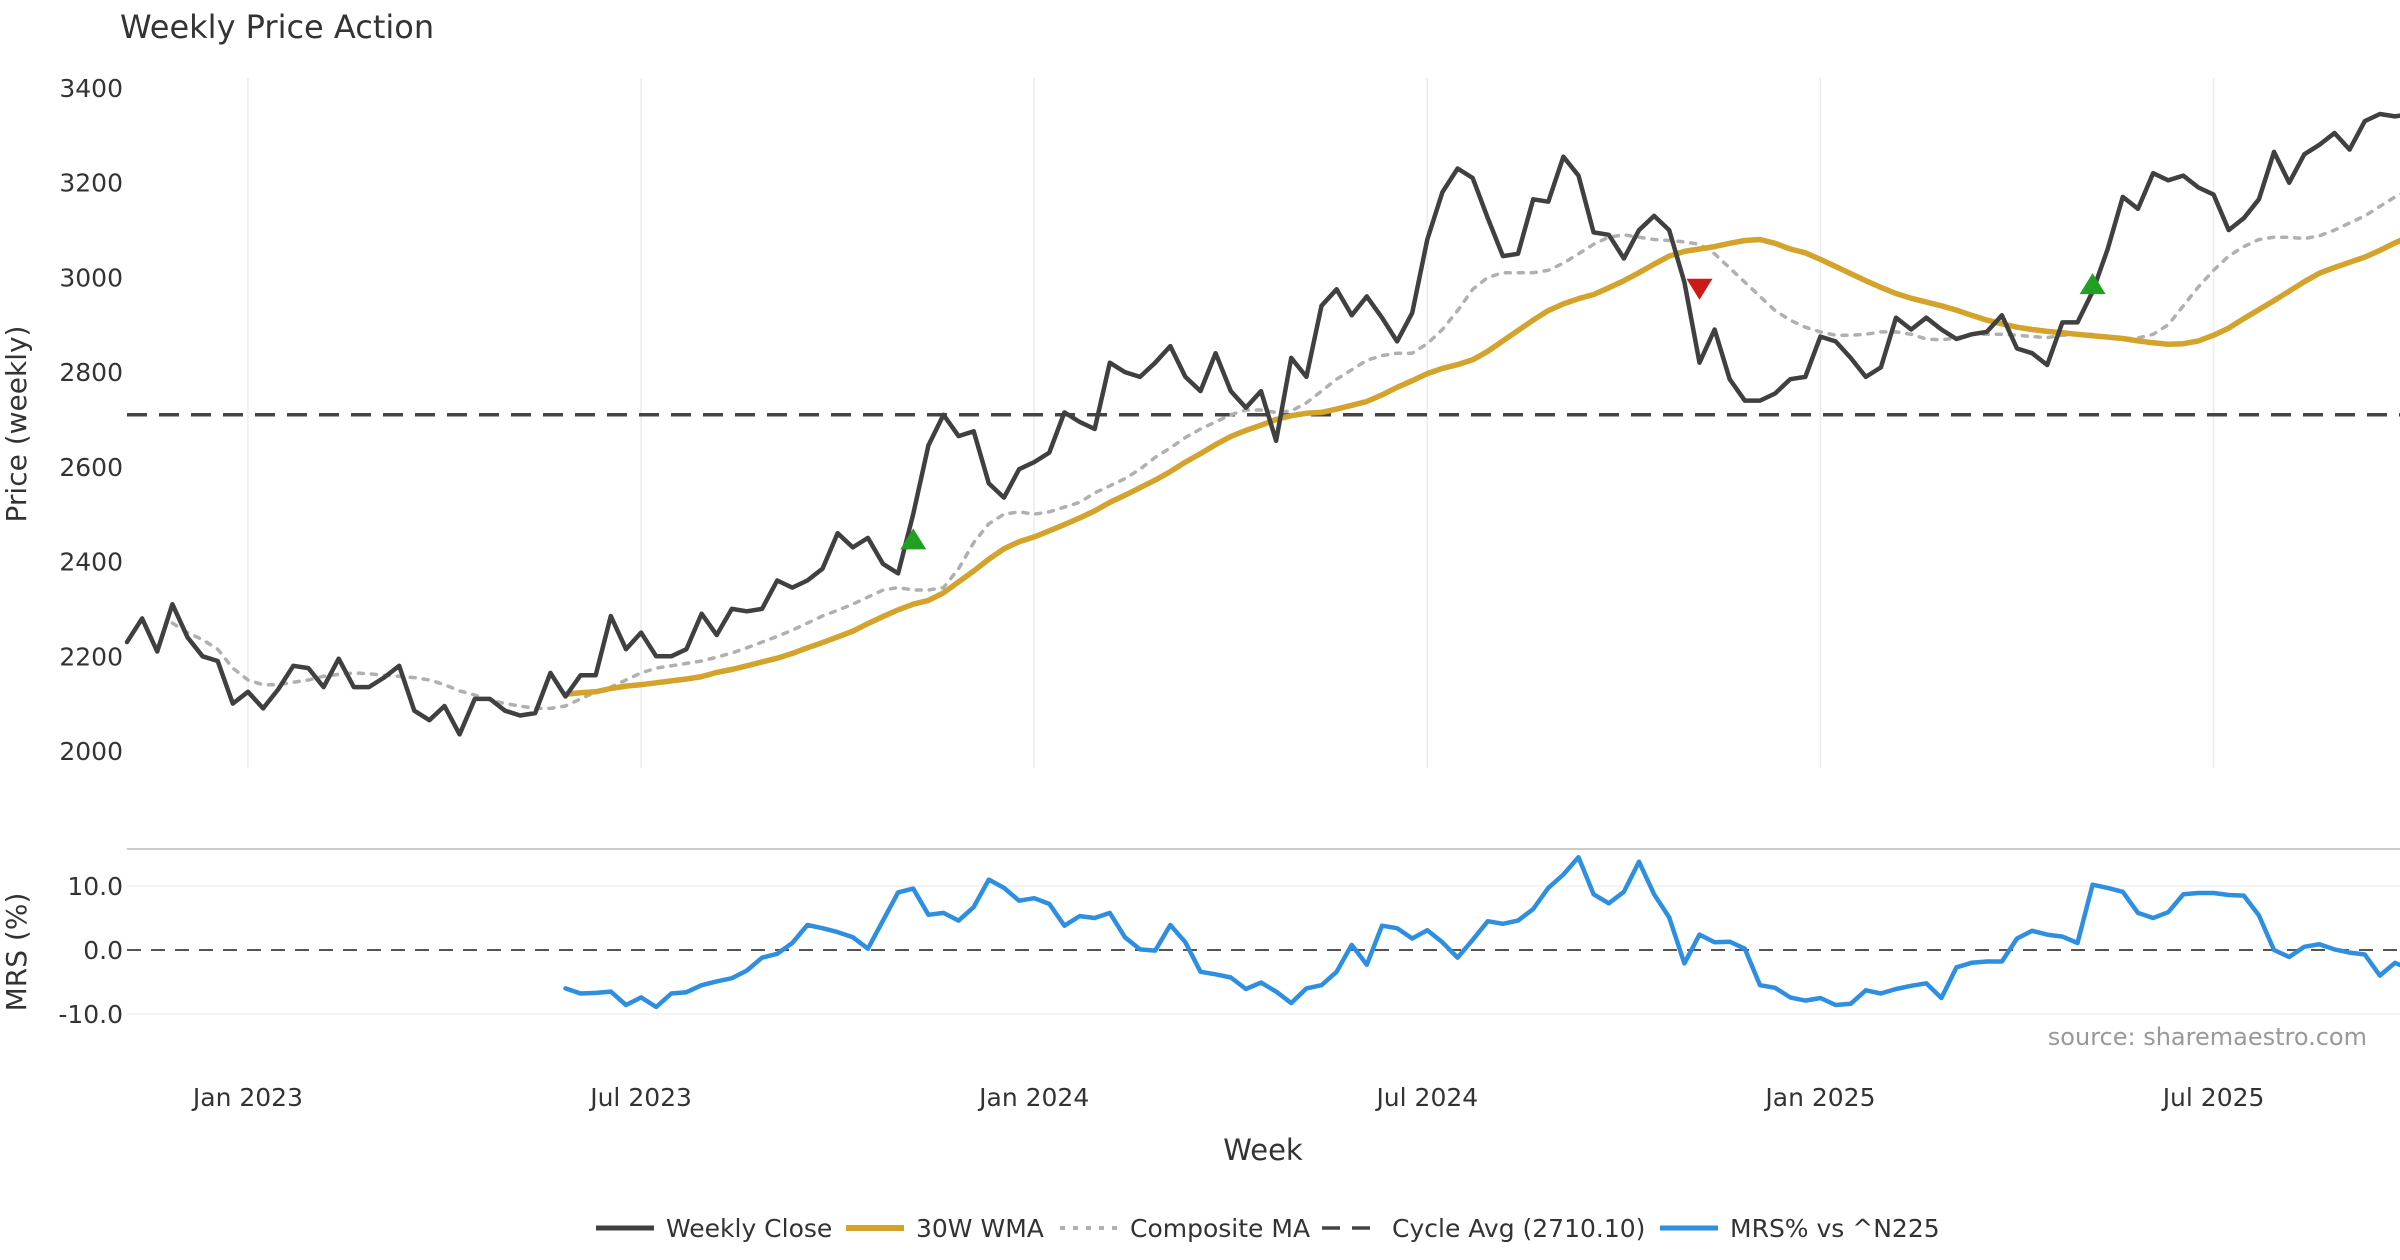 The image size is (2400, 1260). I want to click on mrs-y-axis-label: MRS (%), so click(16, 952).